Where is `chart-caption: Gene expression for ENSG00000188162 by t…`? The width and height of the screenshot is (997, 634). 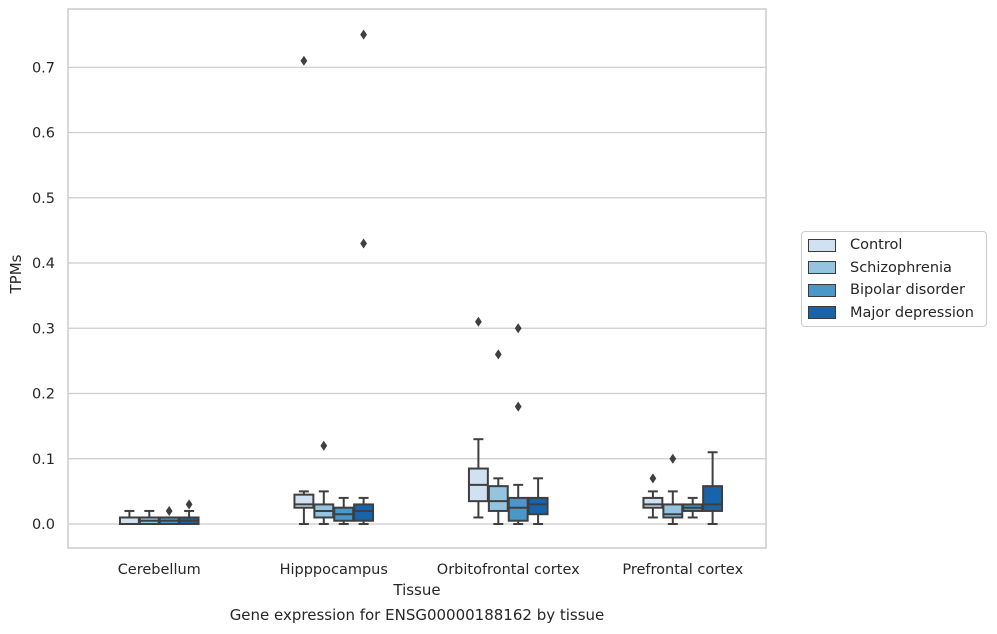 chart-caption: Gene expression for ENSG00000188162 by t… is located at coordinates (417, 615).